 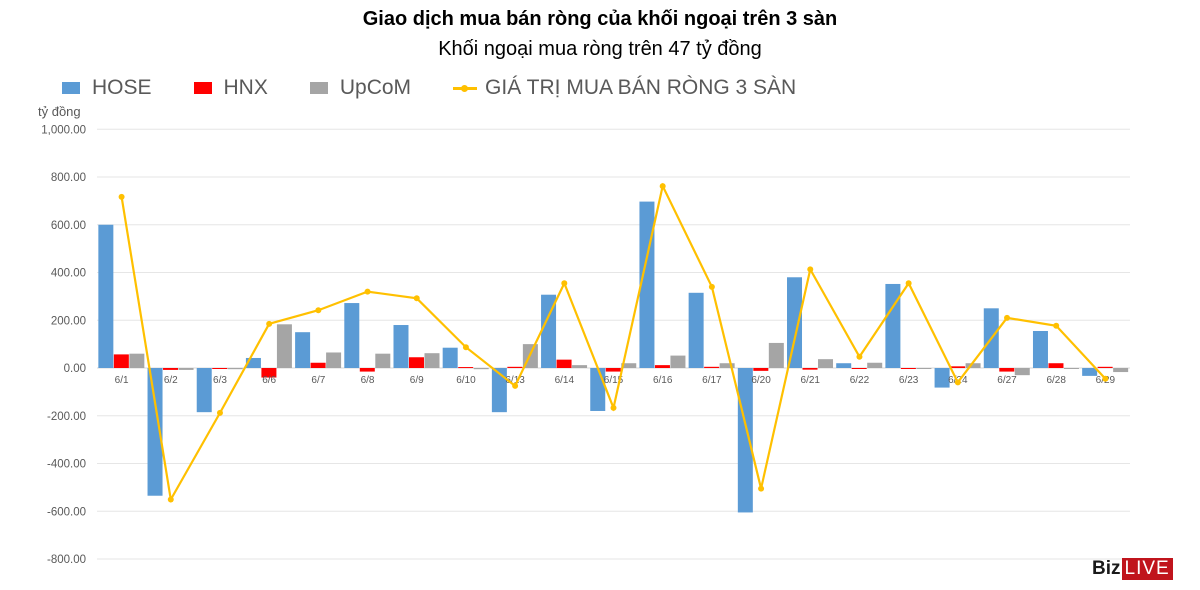 I want to click on x-tick-label: 6/10, so click(x=466, y=380).